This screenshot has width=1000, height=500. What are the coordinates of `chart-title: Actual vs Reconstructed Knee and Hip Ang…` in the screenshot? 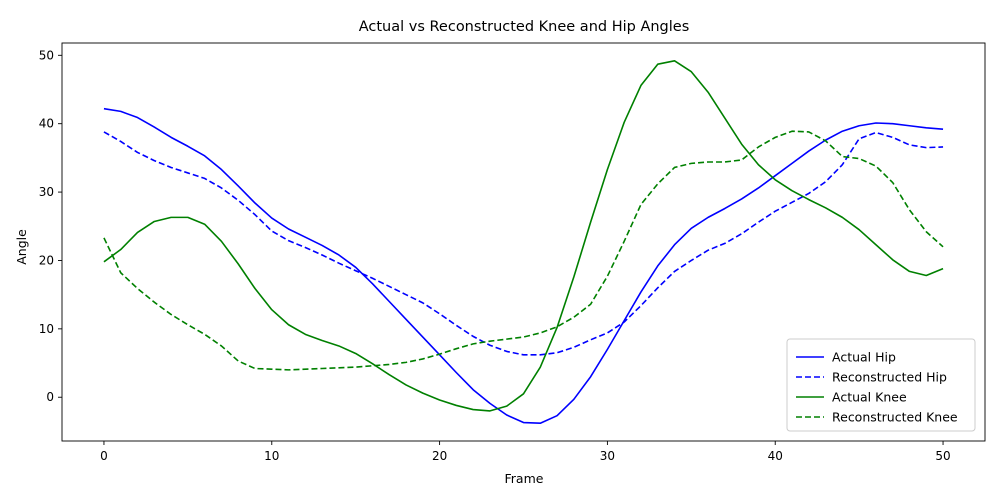 It's located at (524, 27).